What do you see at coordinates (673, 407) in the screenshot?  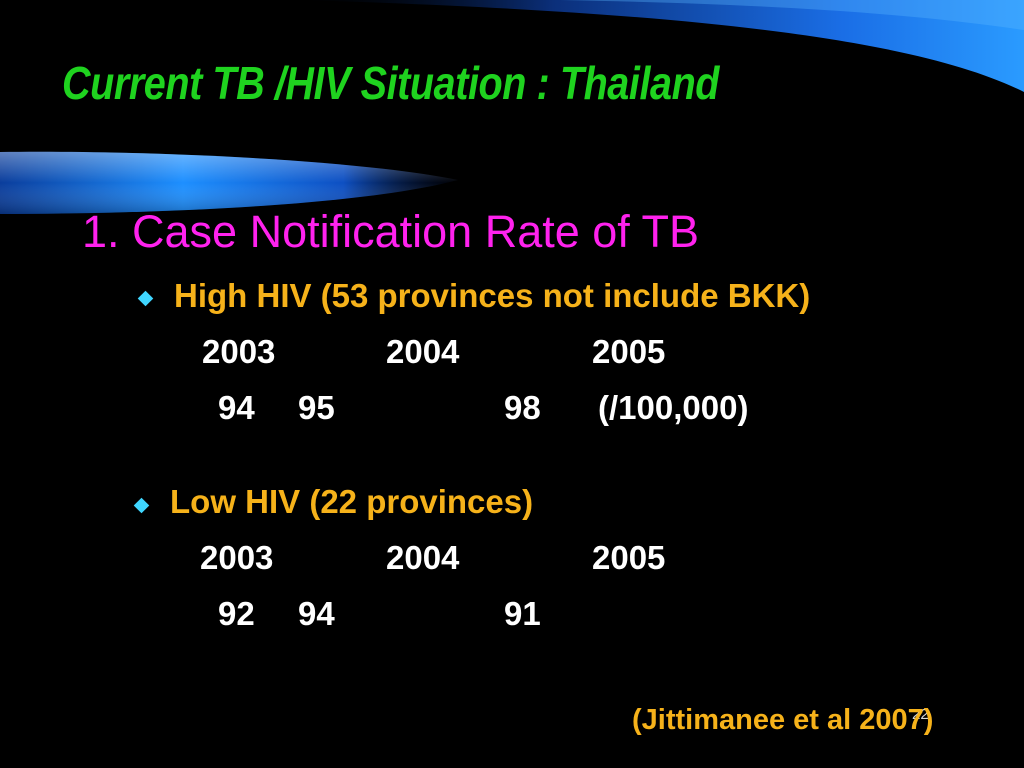 I see `high-hiv-unit: (/100,000)` at bounding box center [673, 407].